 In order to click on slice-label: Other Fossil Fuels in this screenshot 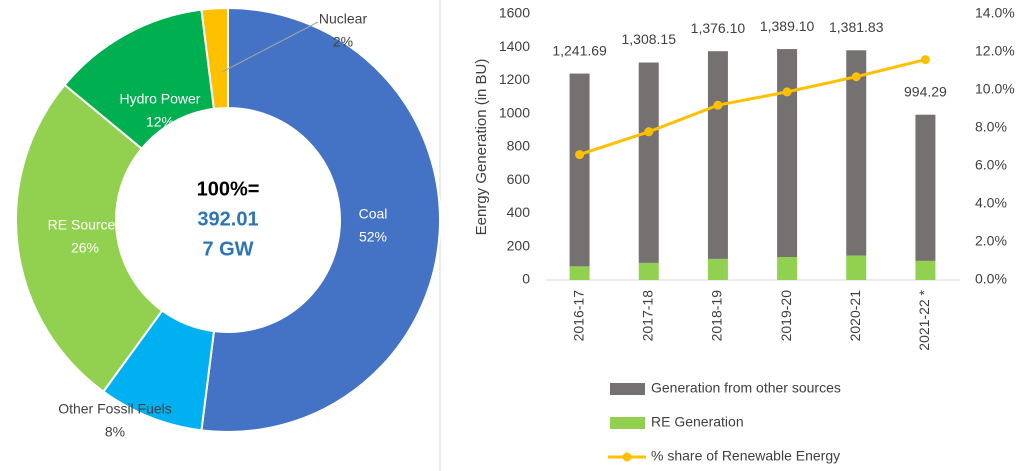, I will do `click(115, 409)`.